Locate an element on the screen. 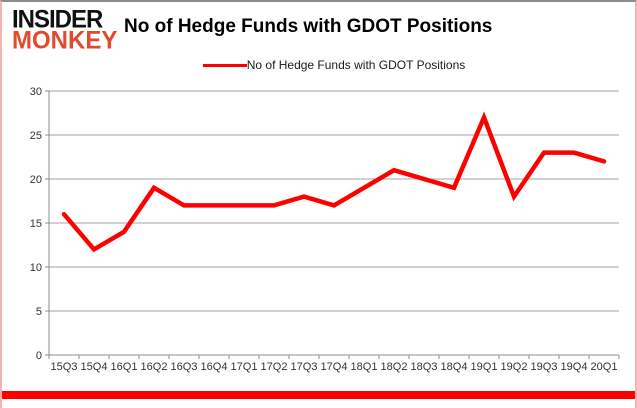 The width and height of the screenshot is (637, 408). x-tick-label: 15Q4 is located at coordinates (94, 367).